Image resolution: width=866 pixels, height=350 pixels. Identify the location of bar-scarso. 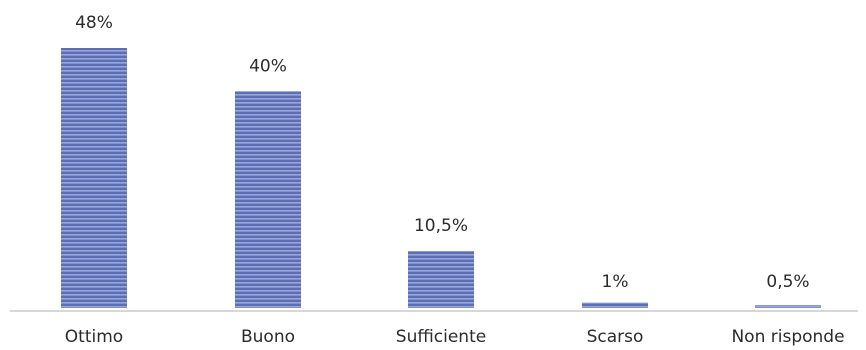
(615, 305).